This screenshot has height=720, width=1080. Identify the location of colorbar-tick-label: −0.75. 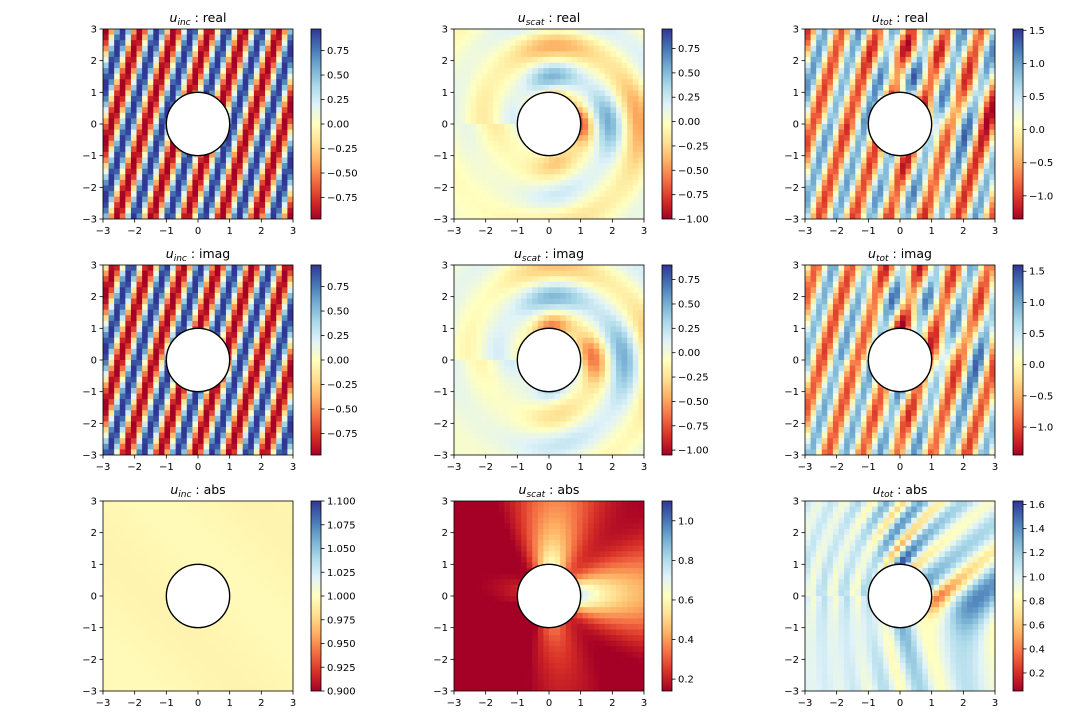
(693, 195).